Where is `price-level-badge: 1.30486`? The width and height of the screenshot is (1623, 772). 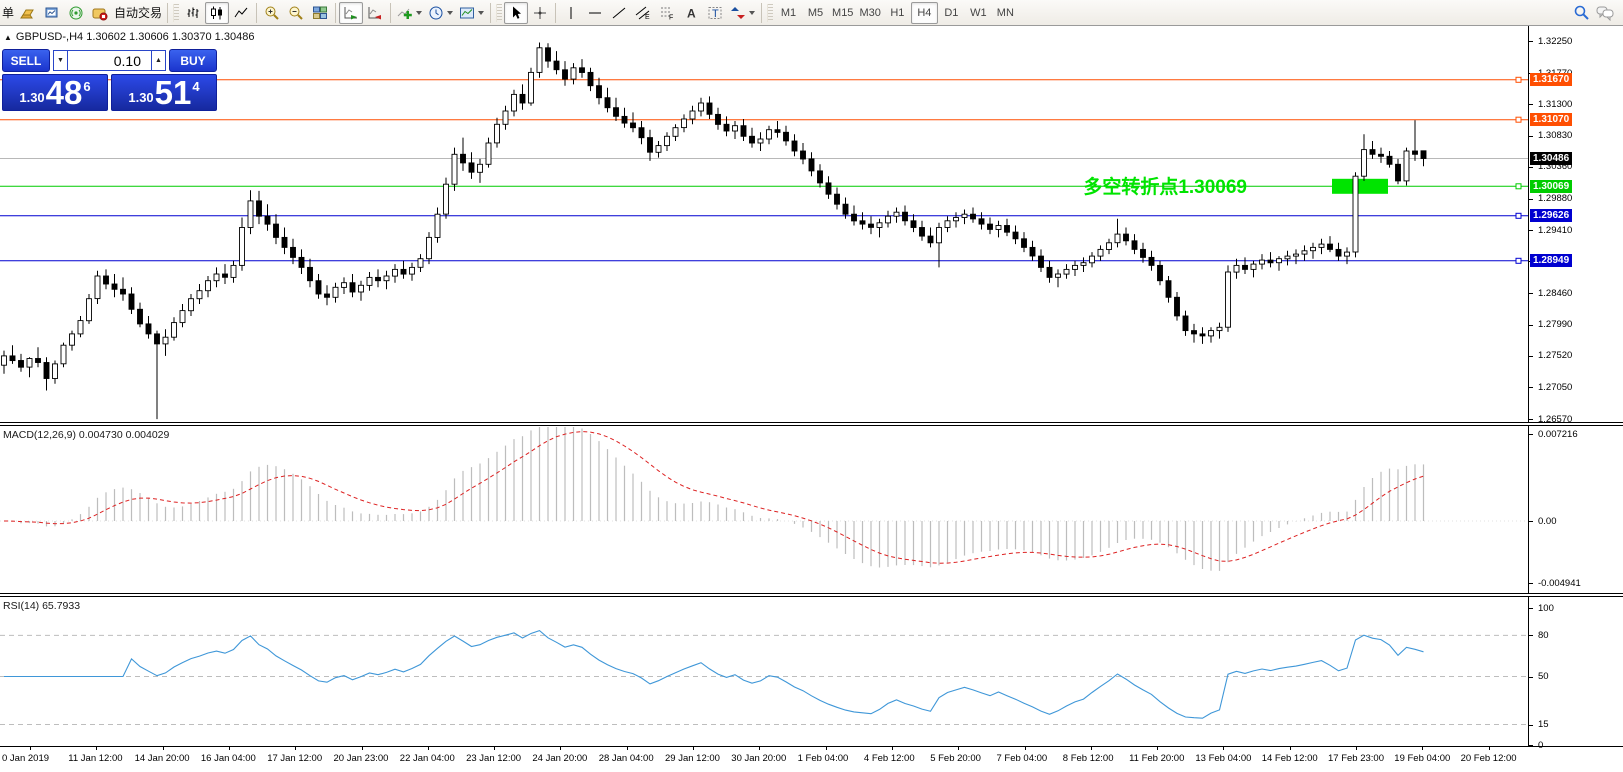
price-level-badge: 1.30486 is located at coordinates (1551, 158).